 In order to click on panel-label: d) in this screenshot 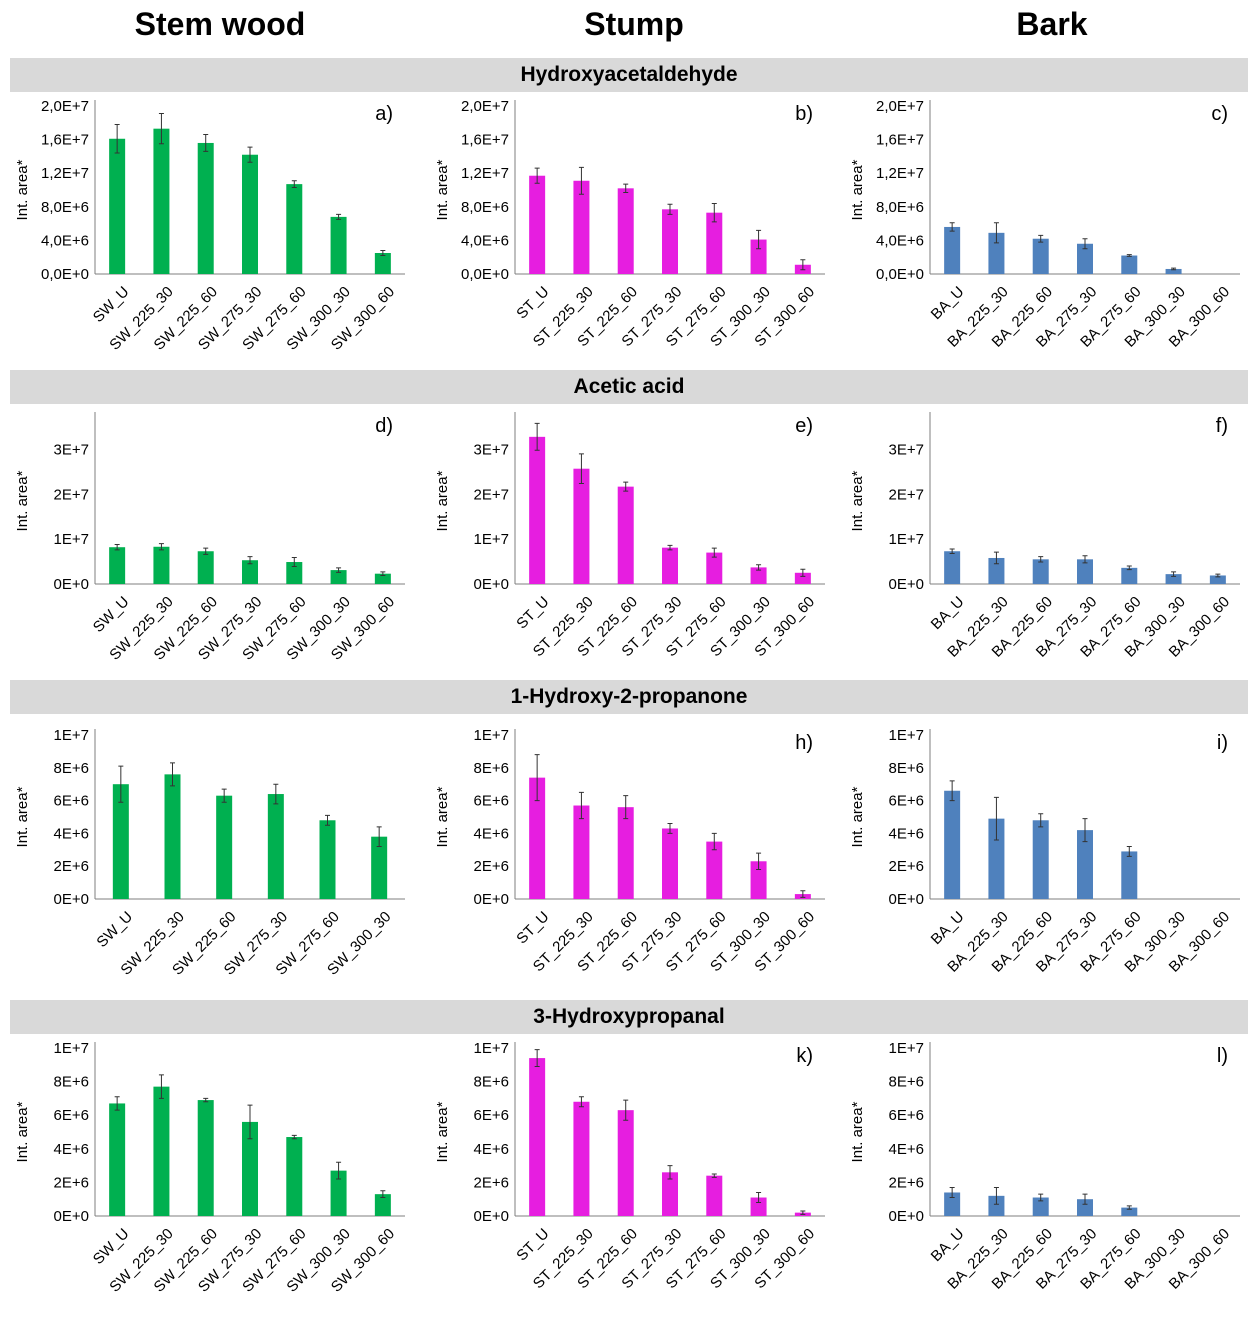, I will do `click(384, 426)`.